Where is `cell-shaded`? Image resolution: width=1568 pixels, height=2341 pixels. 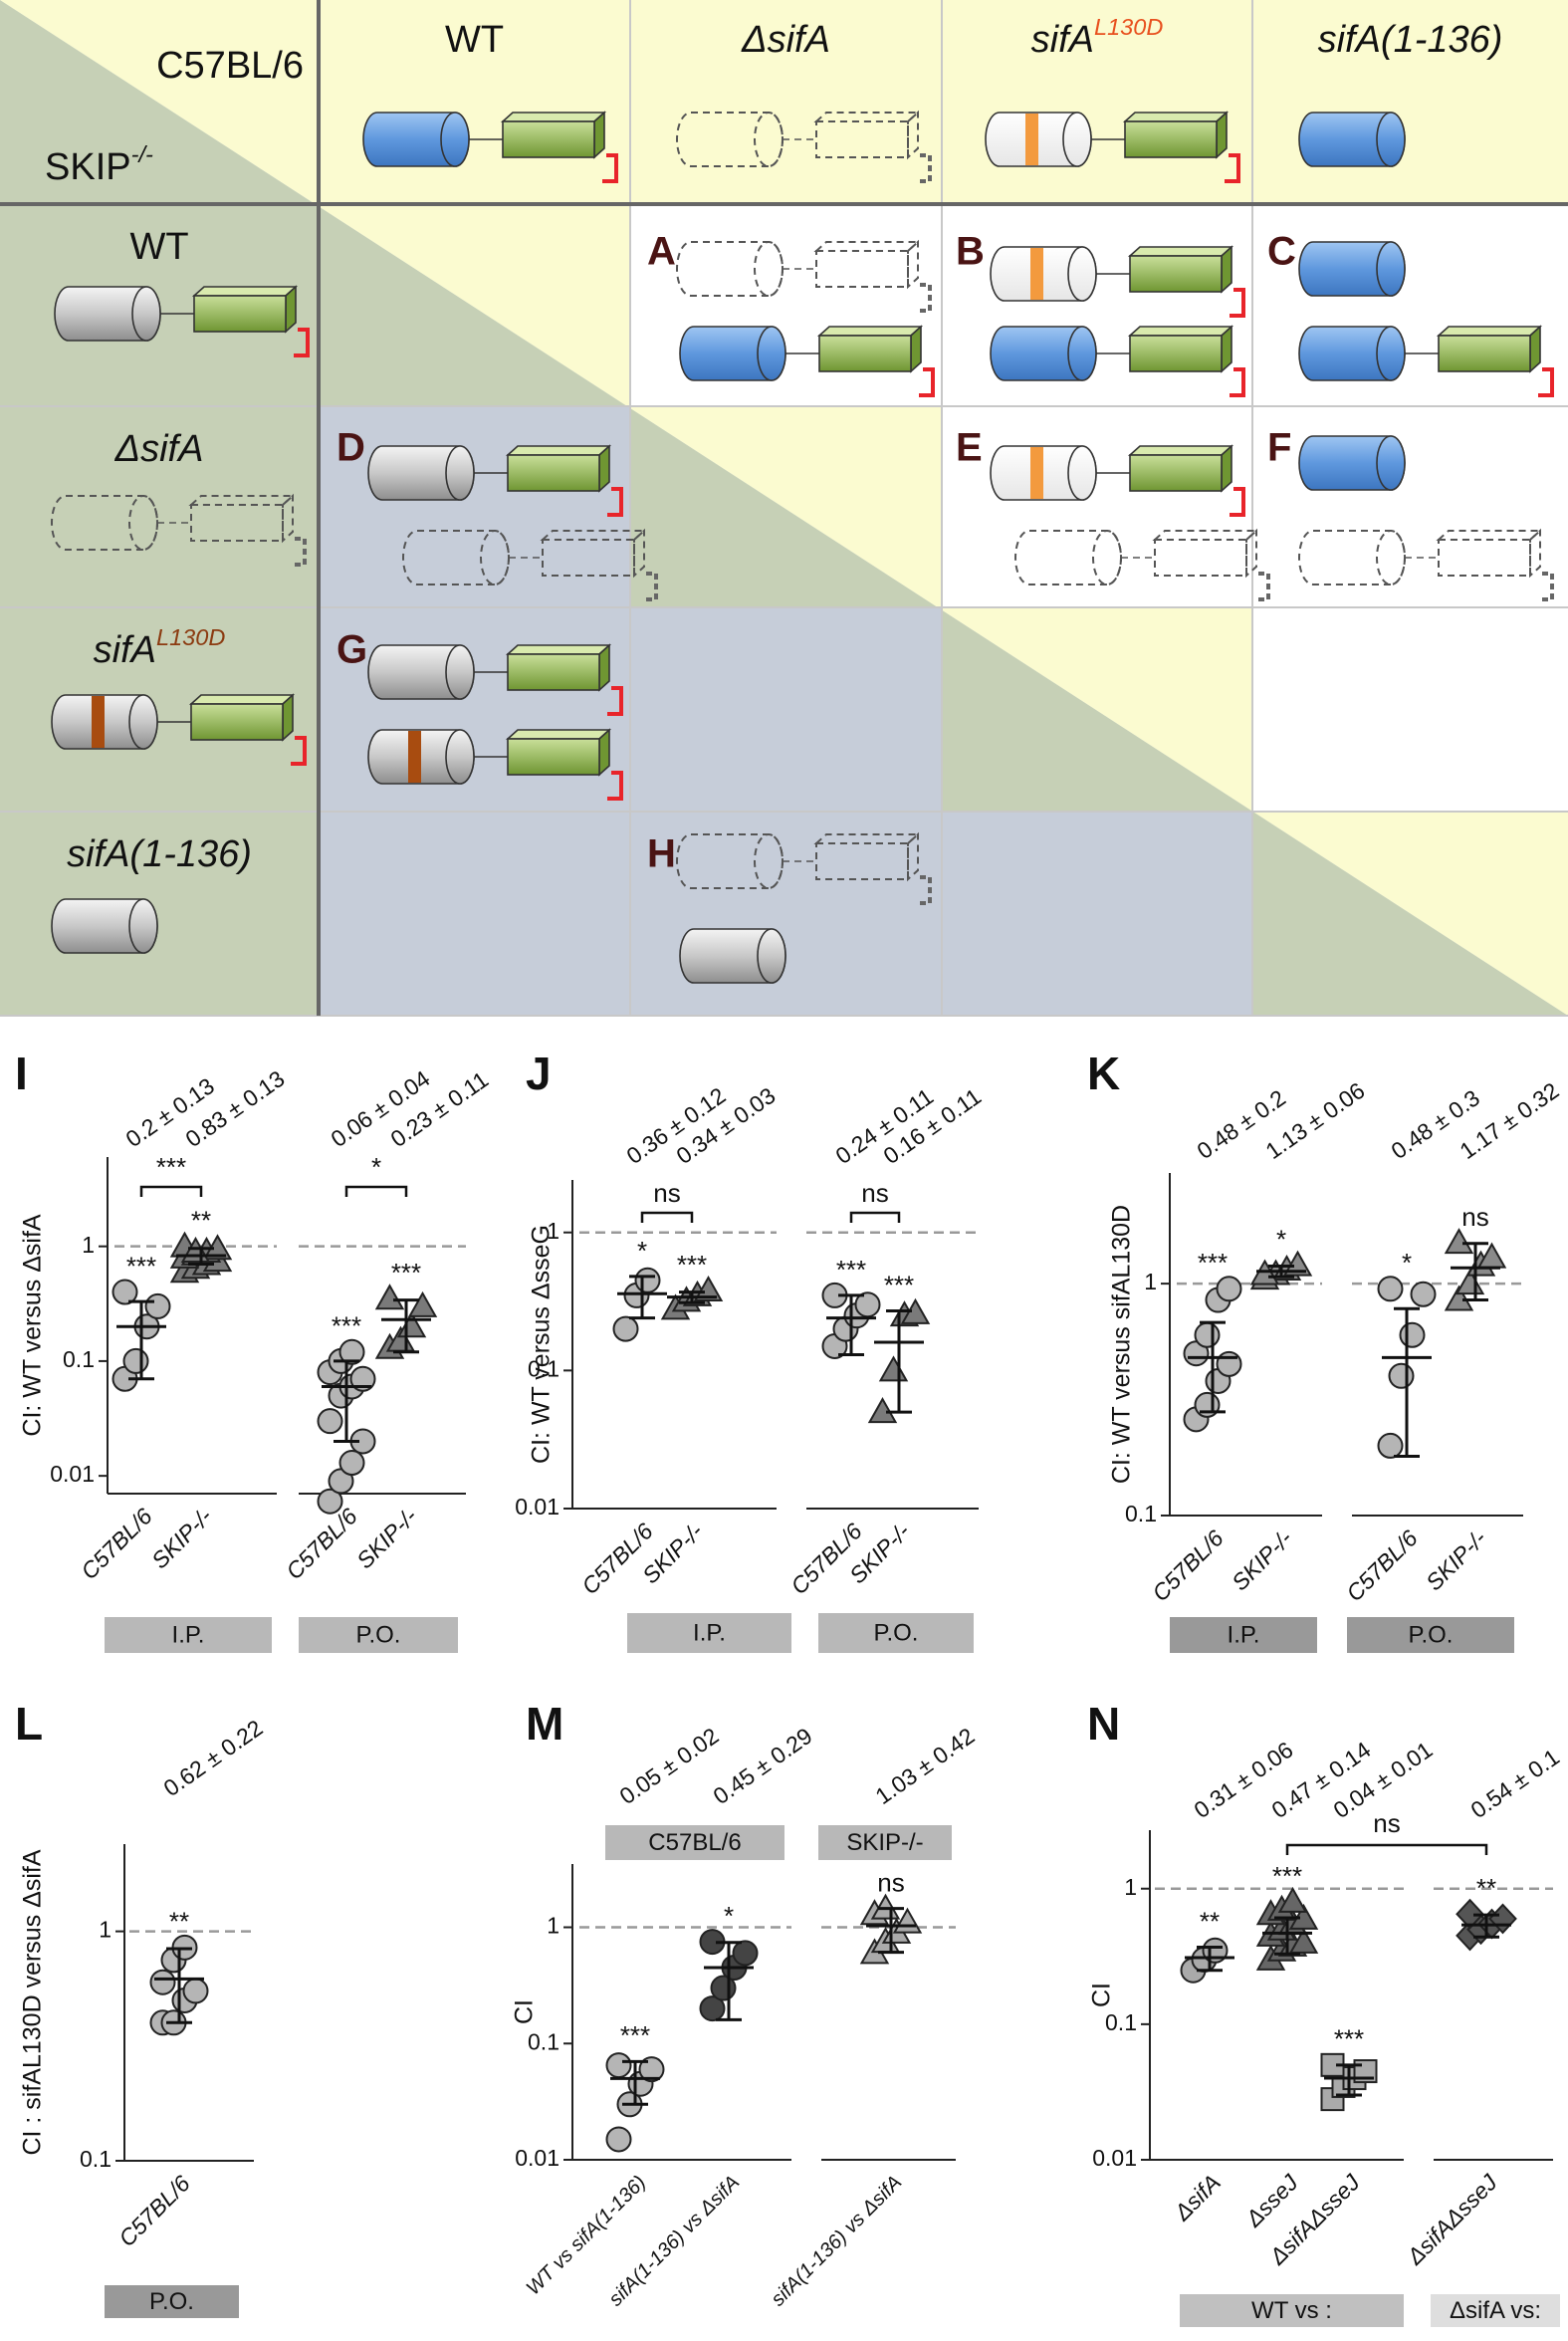 cell-shaded is located at coordinates (786, 709).